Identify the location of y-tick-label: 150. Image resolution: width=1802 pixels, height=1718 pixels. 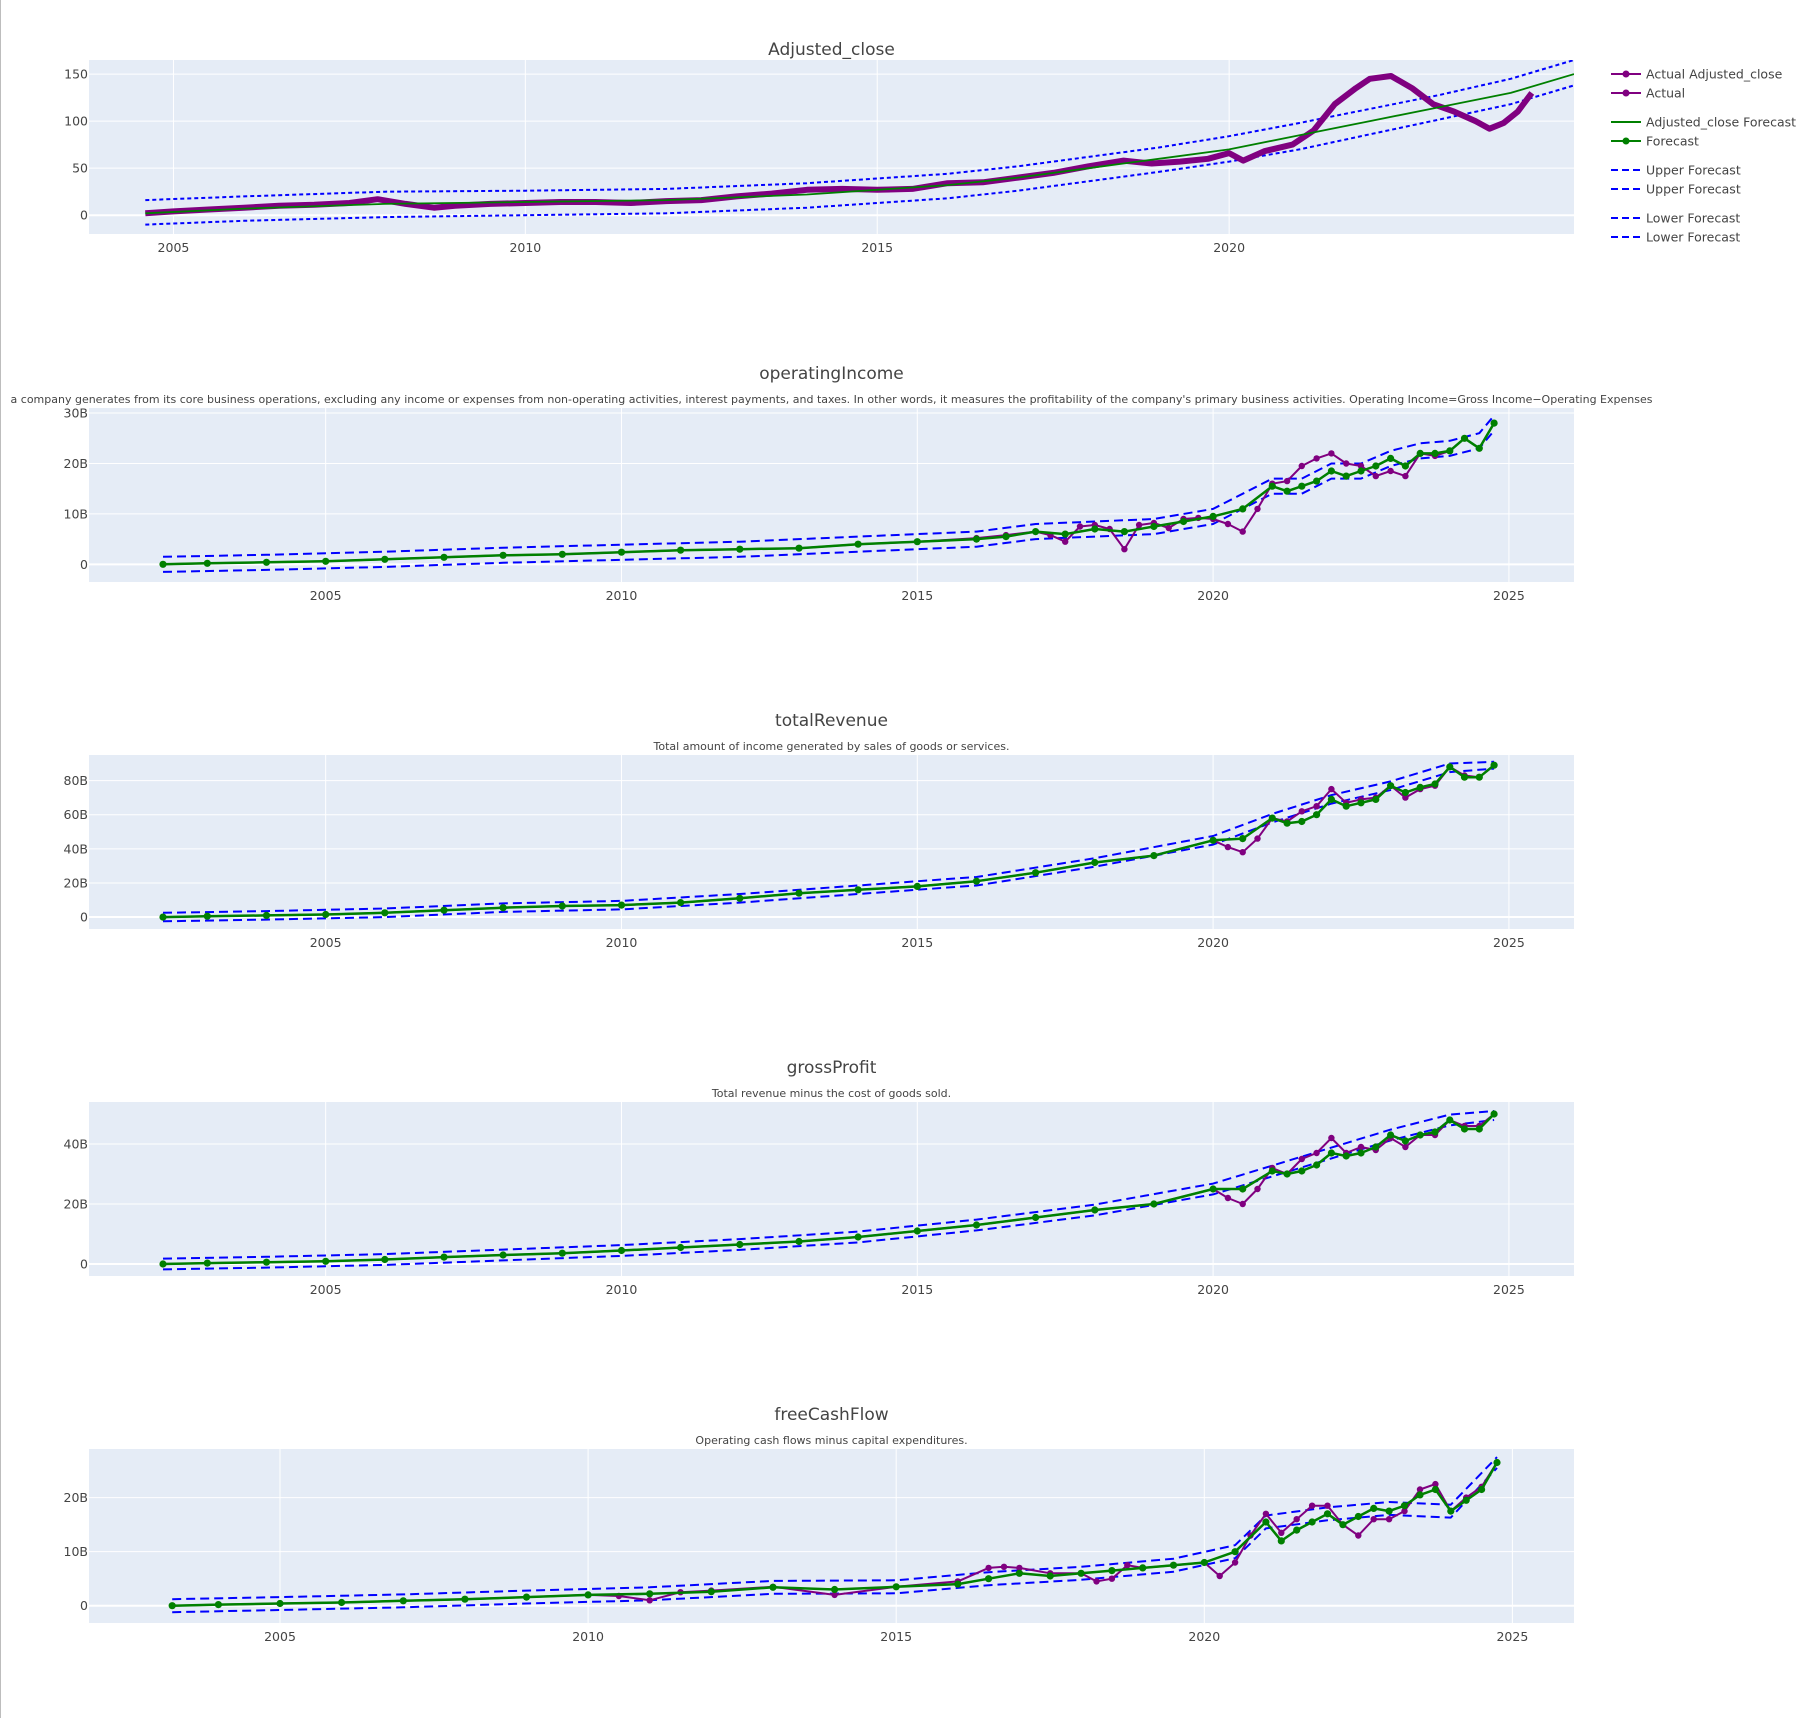
(76, 74).